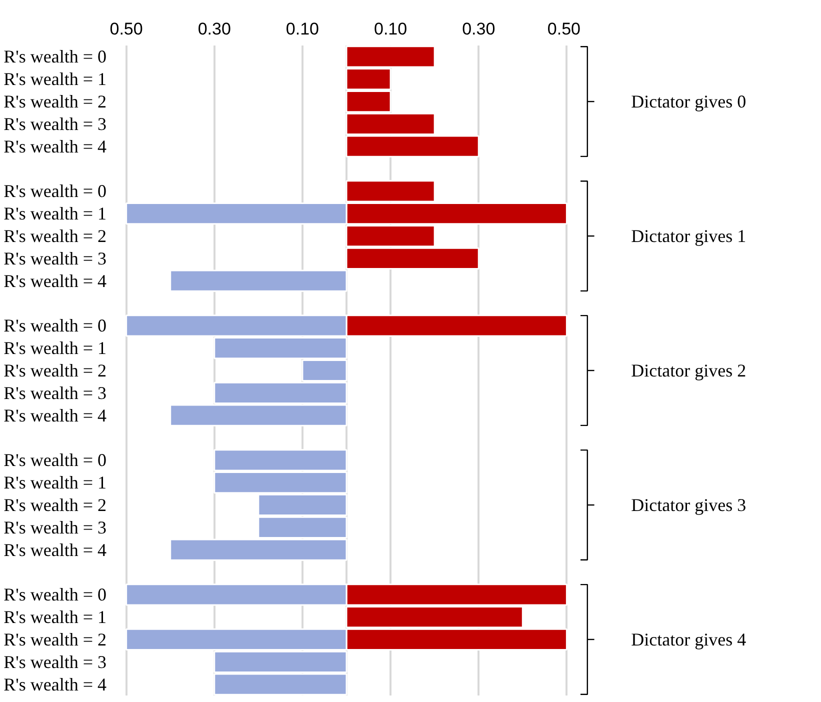  I want to click on text: Dictator gives 1, so click(688, 236).